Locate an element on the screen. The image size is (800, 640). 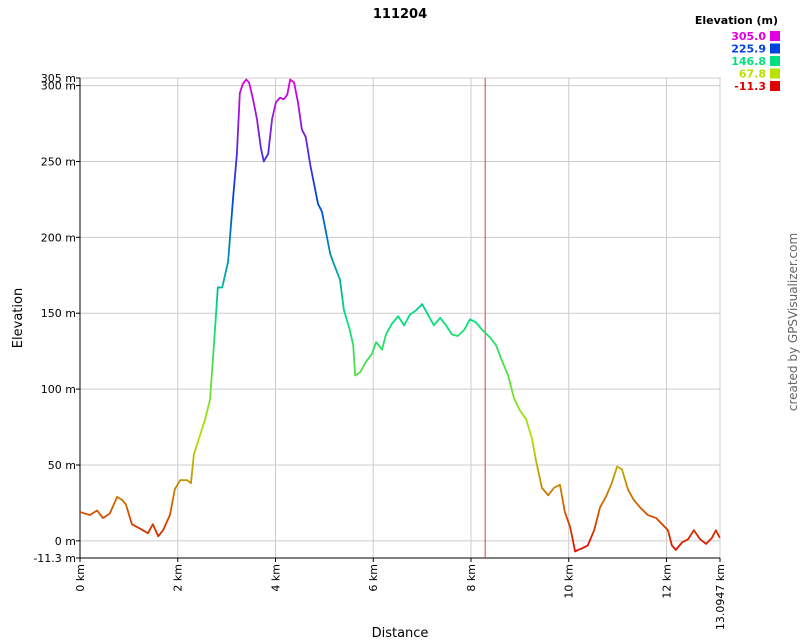
x-tick-label: 8 km is located at coordinates (471, 578).